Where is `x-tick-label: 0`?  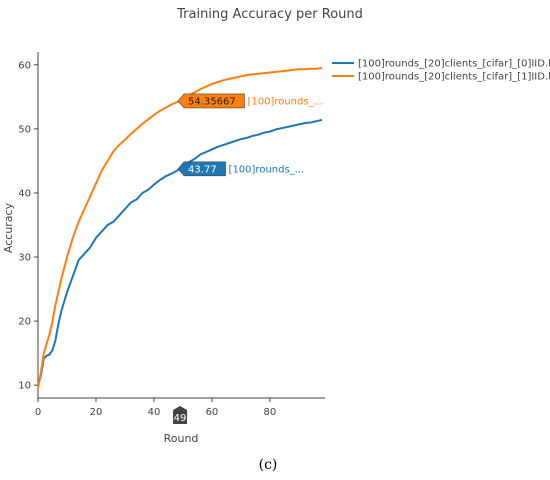 x-tick-label: 0 is located at coordinates (38, 412).